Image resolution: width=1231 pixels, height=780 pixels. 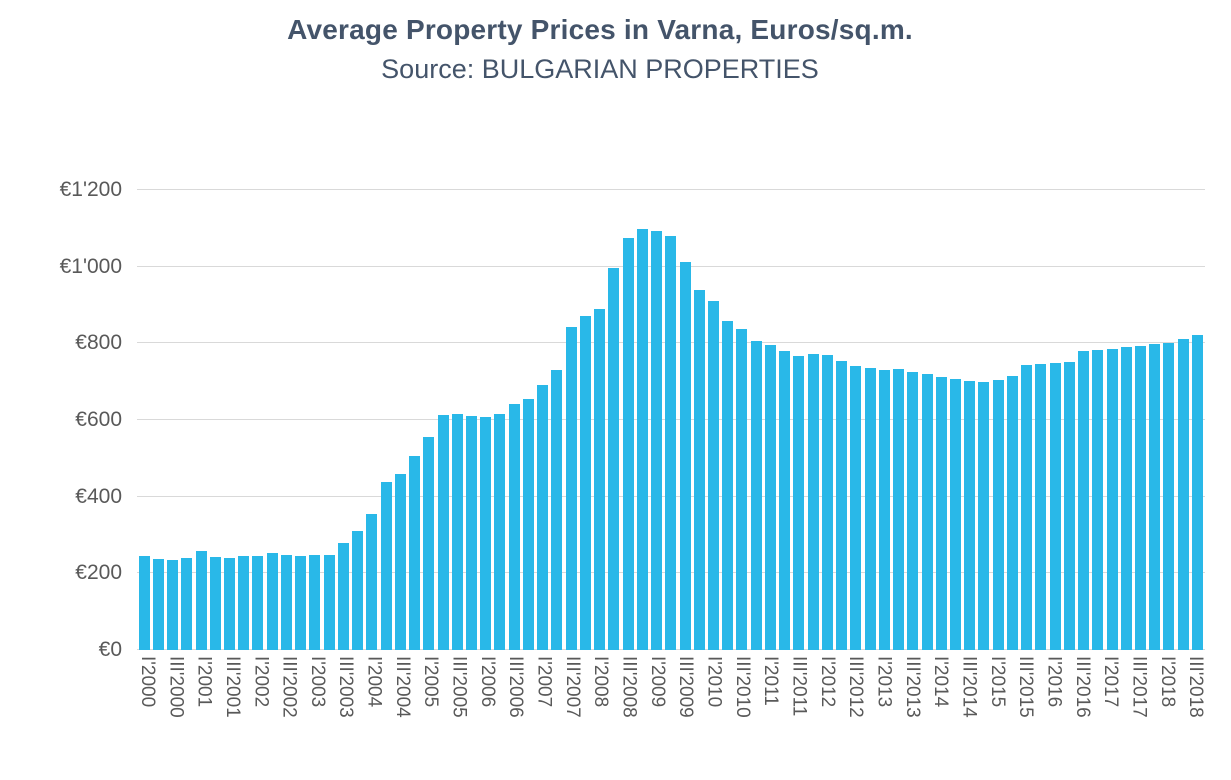 What do you see at coordinates (430, 717) in the screenshot?
I see `x-tick-cell: I'2005` at bounding box center [430, 717].